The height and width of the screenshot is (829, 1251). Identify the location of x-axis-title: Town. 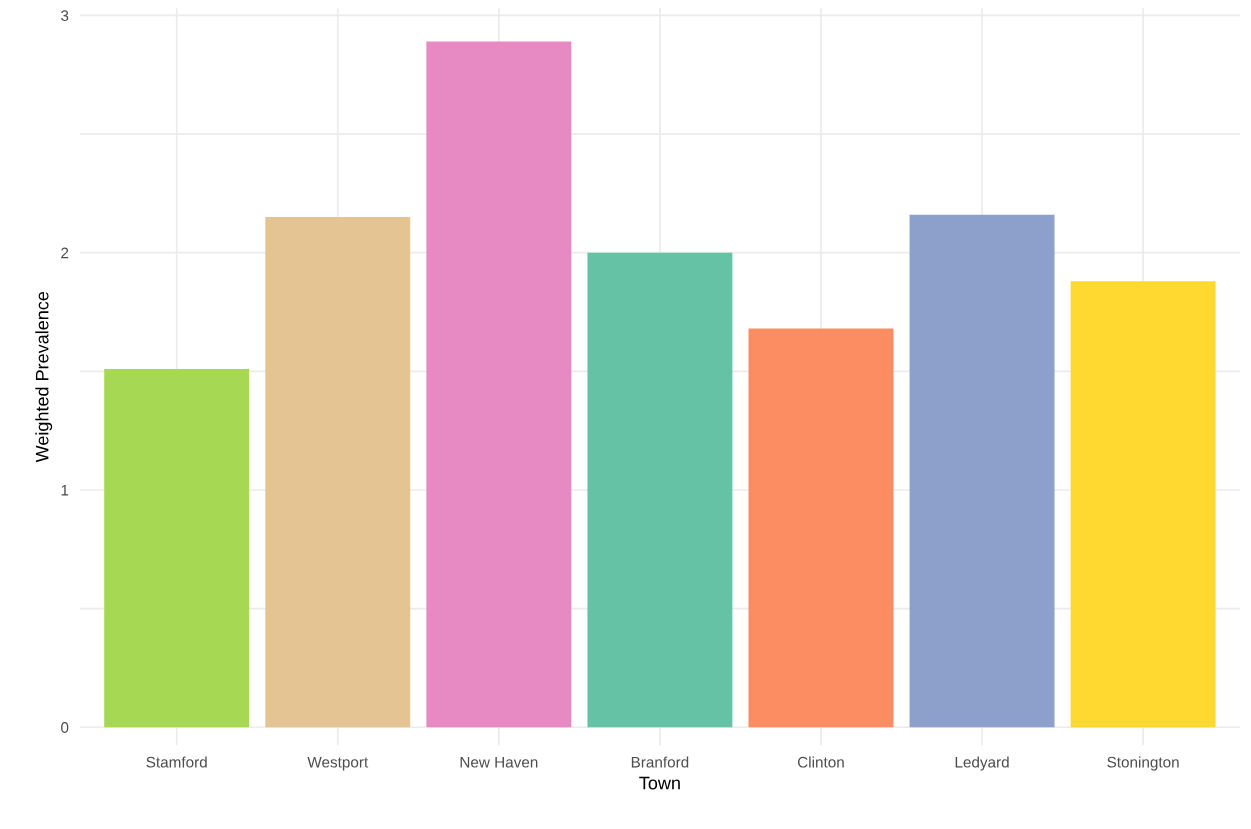
(659, 783).